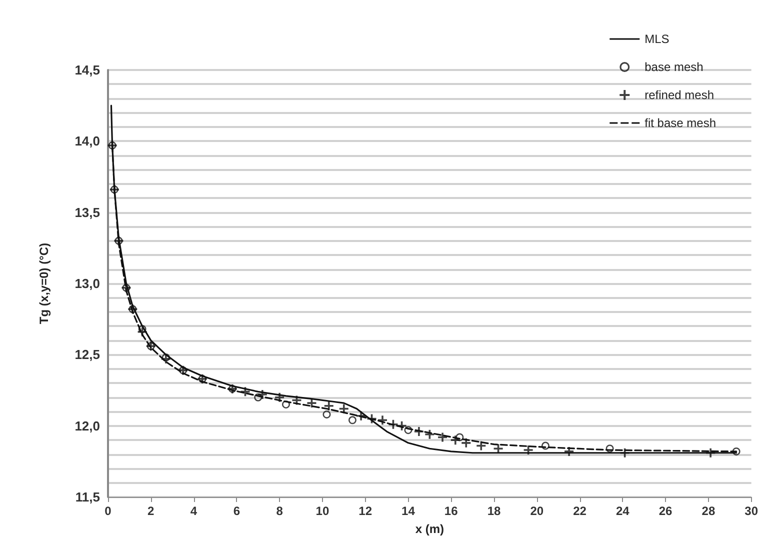 This screenshot has width=769, height=552. Describe the element at coordinates (323, 511) in the screenshot. I see `x-tick-label: 10` at that location.